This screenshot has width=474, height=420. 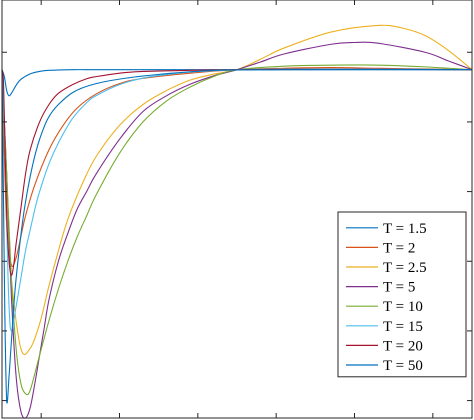 I want to click on legend-label-4: T = 5, so click(x=399, y=288).